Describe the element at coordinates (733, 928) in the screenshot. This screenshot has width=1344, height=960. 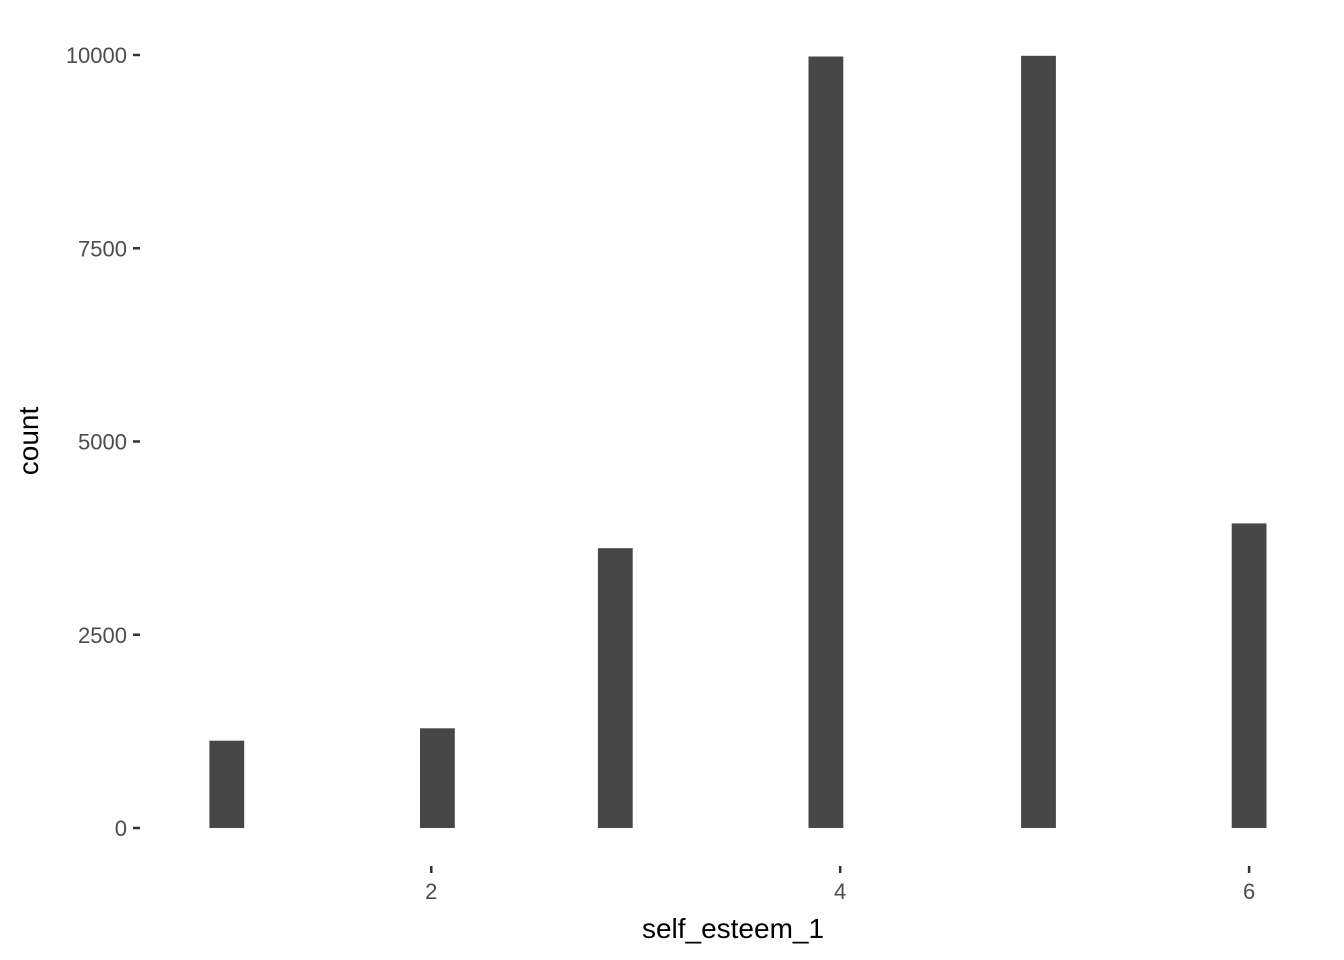
I see `x-axis-title: self_esteem_1` at that location.